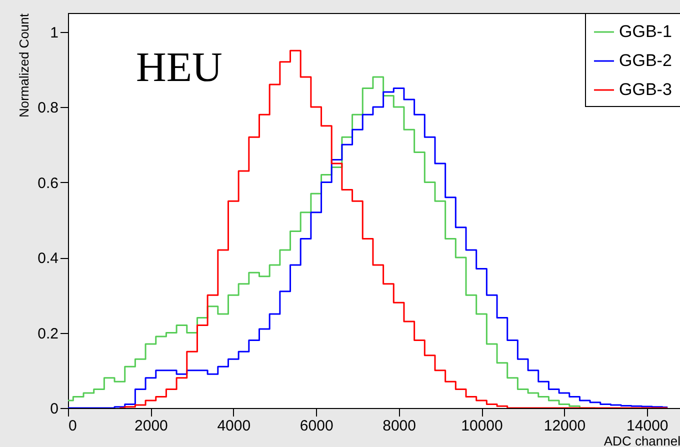 The width and height of the screenshot is (680, 447). What do you see at coordinates (48, 183) in the screenshot?
I see `y-tick-label: 0.6` at bounding box center [48, 183].